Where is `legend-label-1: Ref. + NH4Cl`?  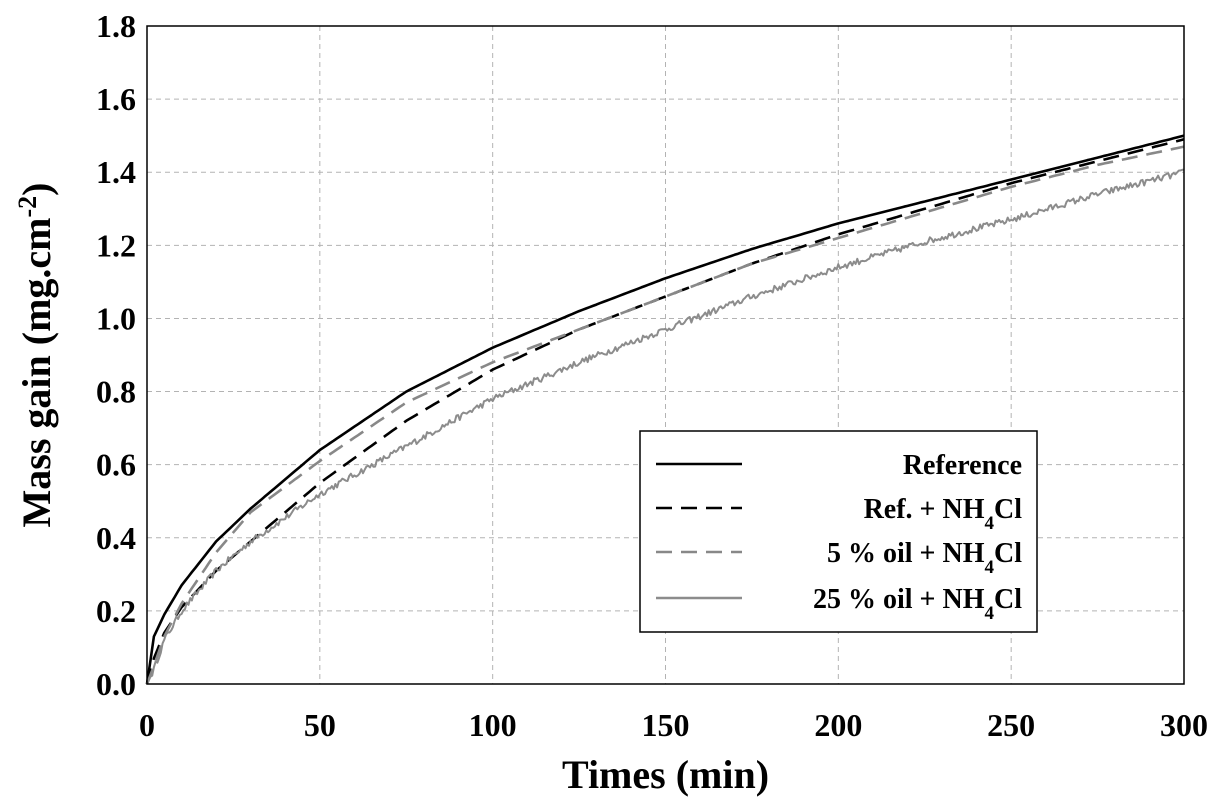 legend-label-1: Ref. + NH4Cl is located at coordinates (943, 514).